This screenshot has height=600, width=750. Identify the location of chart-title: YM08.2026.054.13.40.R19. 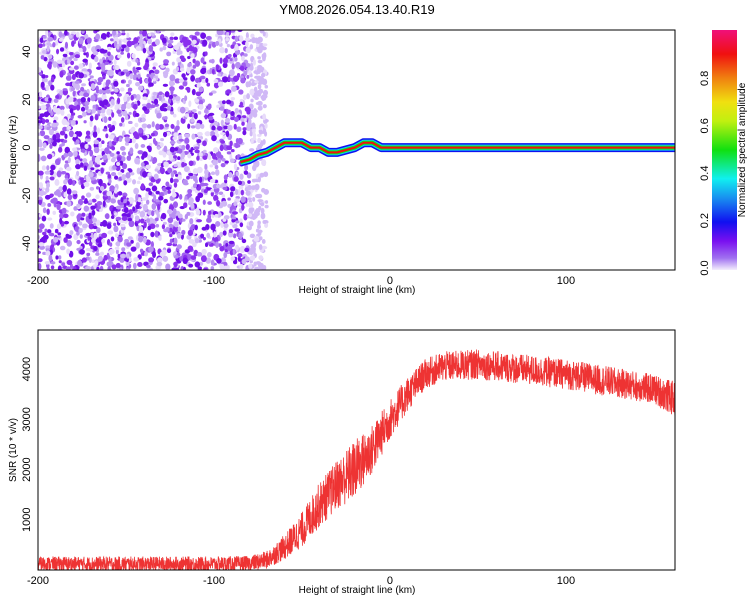
(356, 9).